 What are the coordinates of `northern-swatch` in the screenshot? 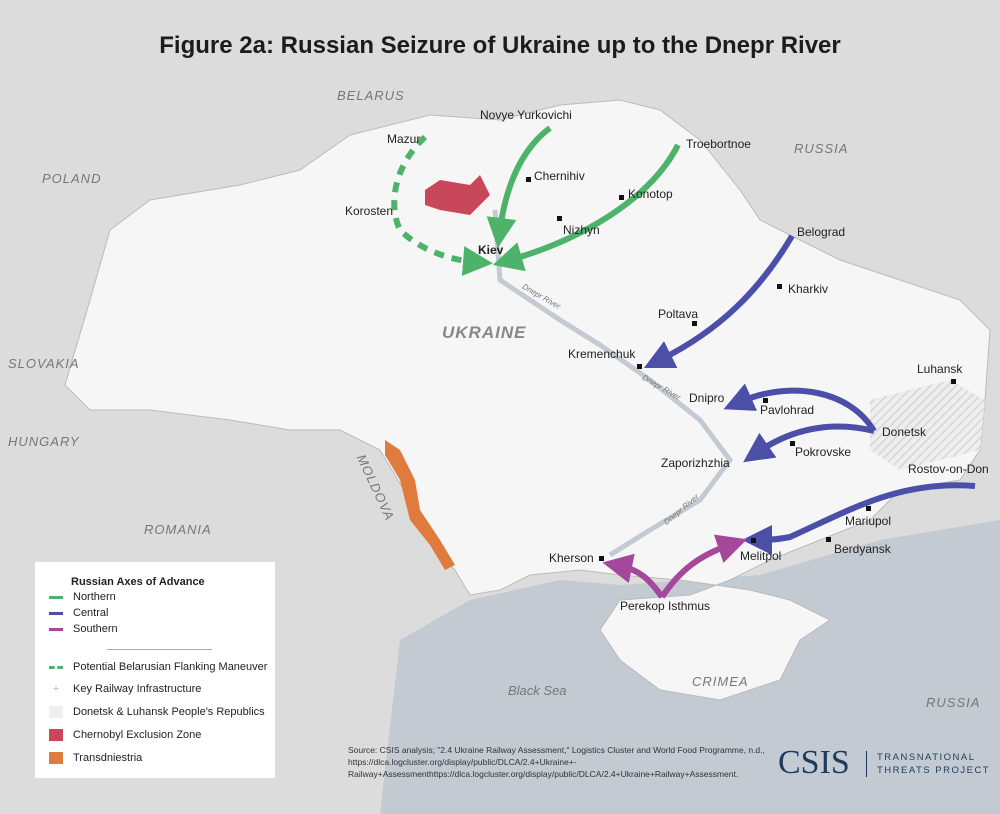 It's located at (56, 597).